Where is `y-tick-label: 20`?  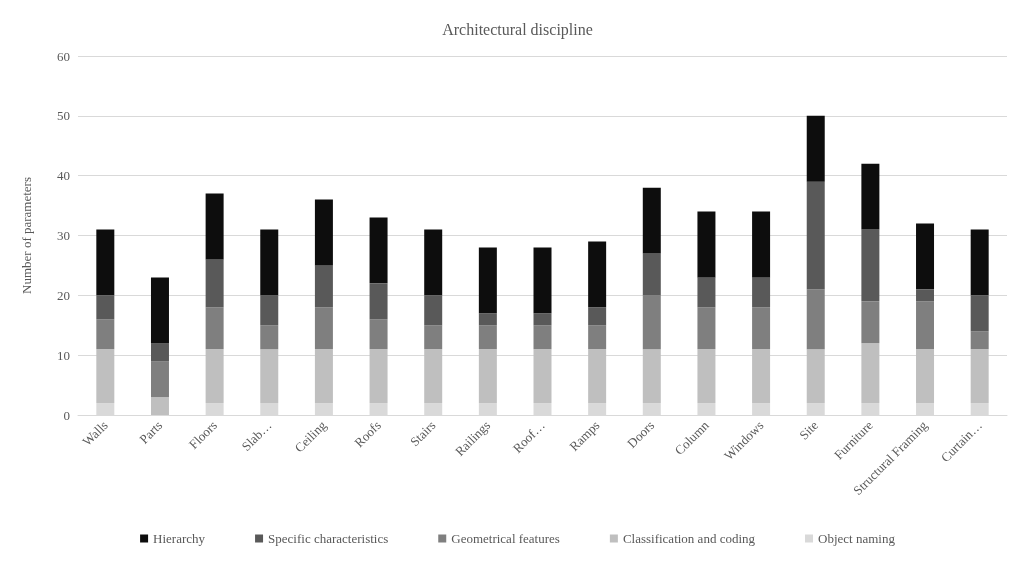 y-tick-label: 20 is located at coordinates (63, 295).